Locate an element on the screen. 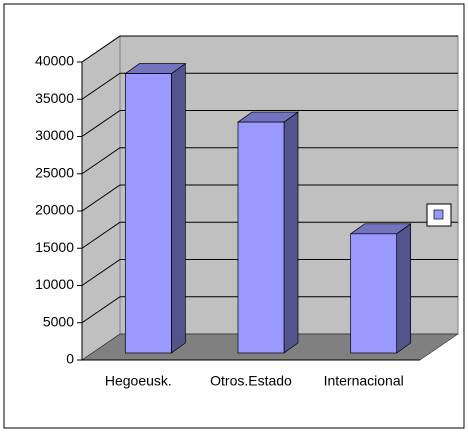 The width and height of the screenshot is (468, 432). x-tick-label: Otros.Estado is located at coordinates (251, 381).